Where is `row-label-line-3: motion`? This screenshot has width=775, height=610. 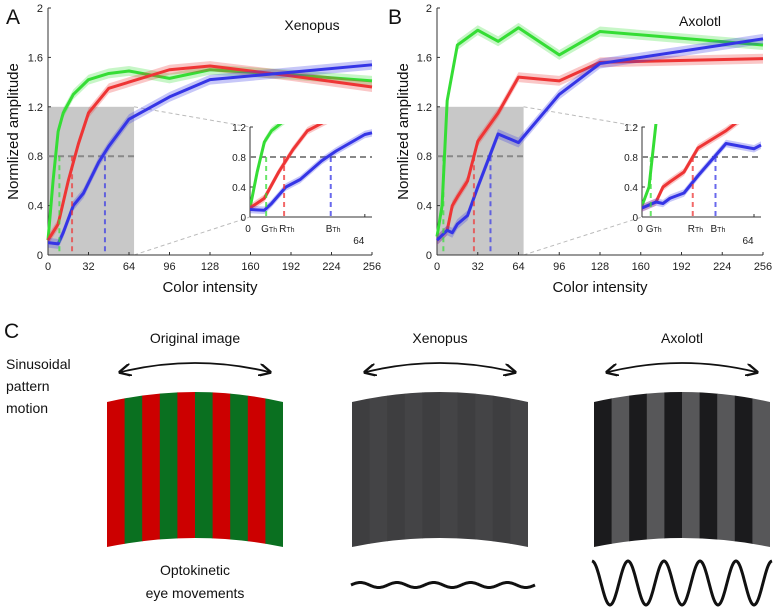 row-label-line-3: motion is located at coordinates (27, 408).